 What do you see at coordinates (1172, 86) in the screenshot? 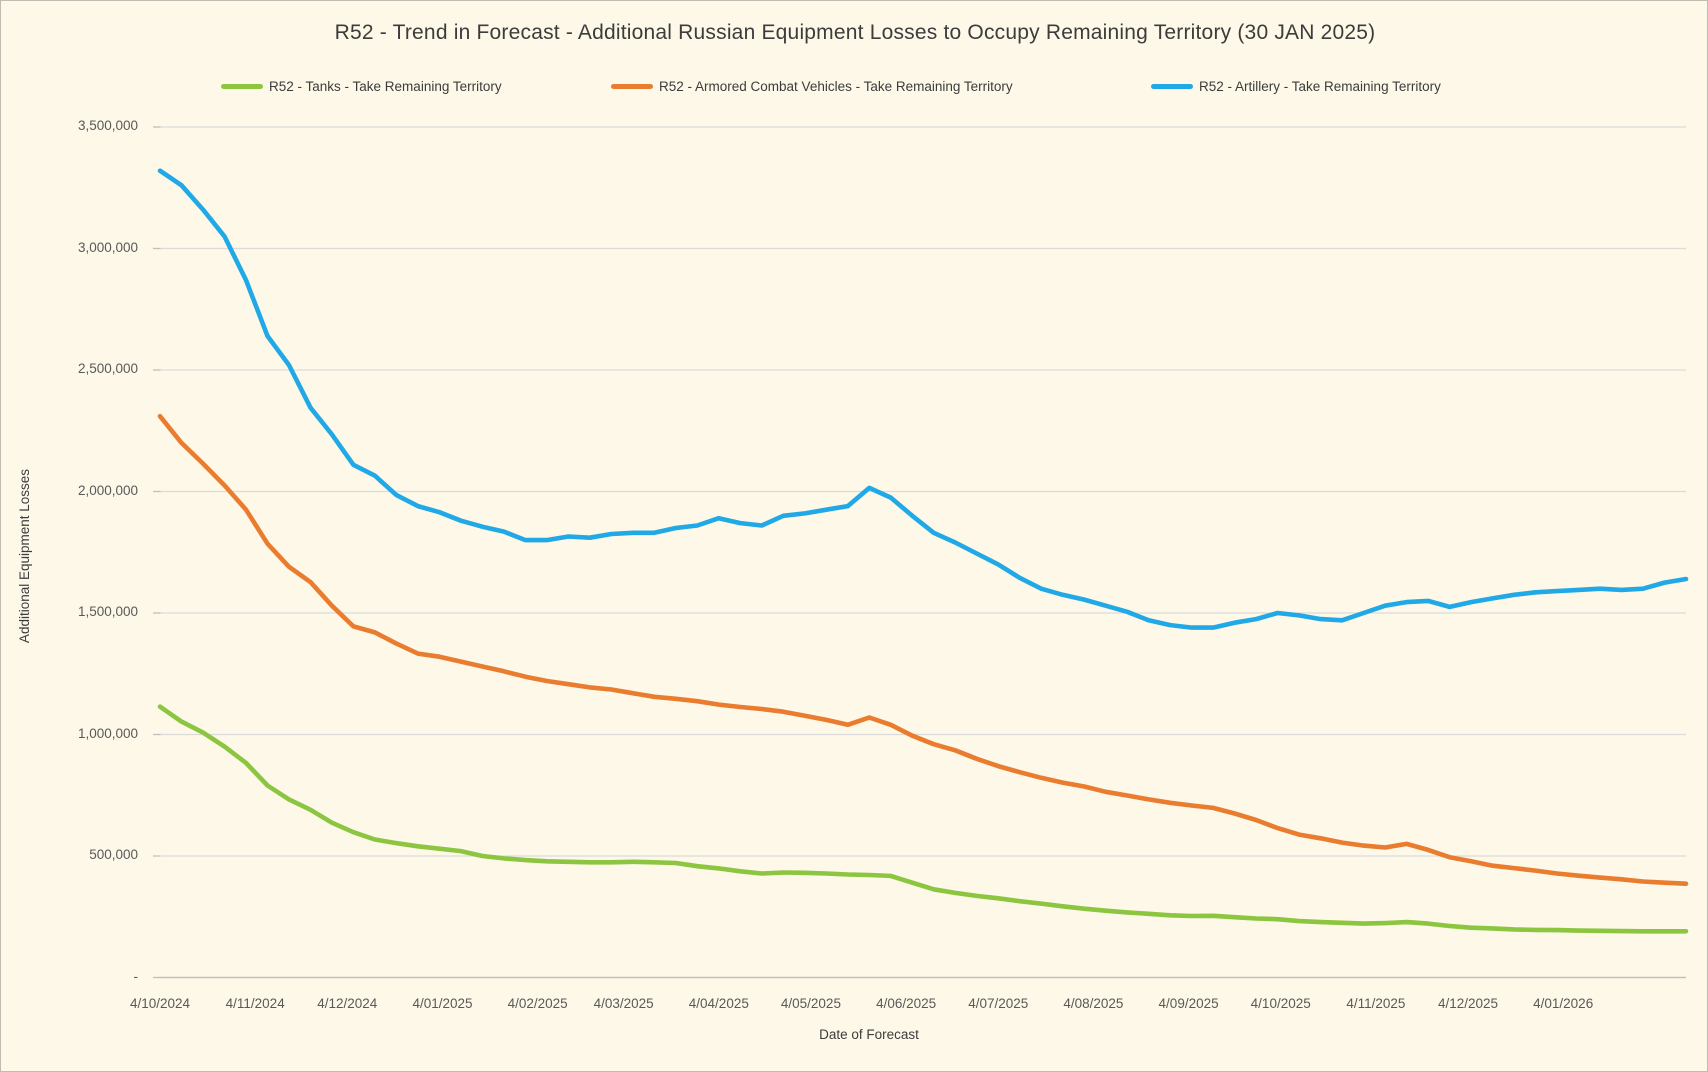
I see `artillery-line-swatch-icon` at bounding box center [1172, 86].